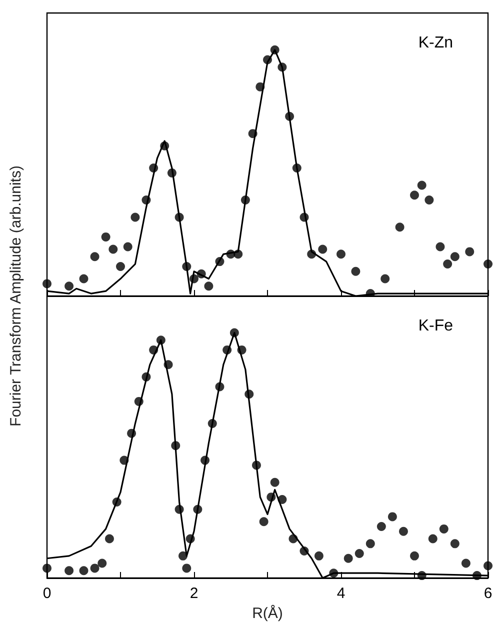 The width and height of the screenshot is (493, 635). I want to click on x-tick-label: 6, so click(488, 593).